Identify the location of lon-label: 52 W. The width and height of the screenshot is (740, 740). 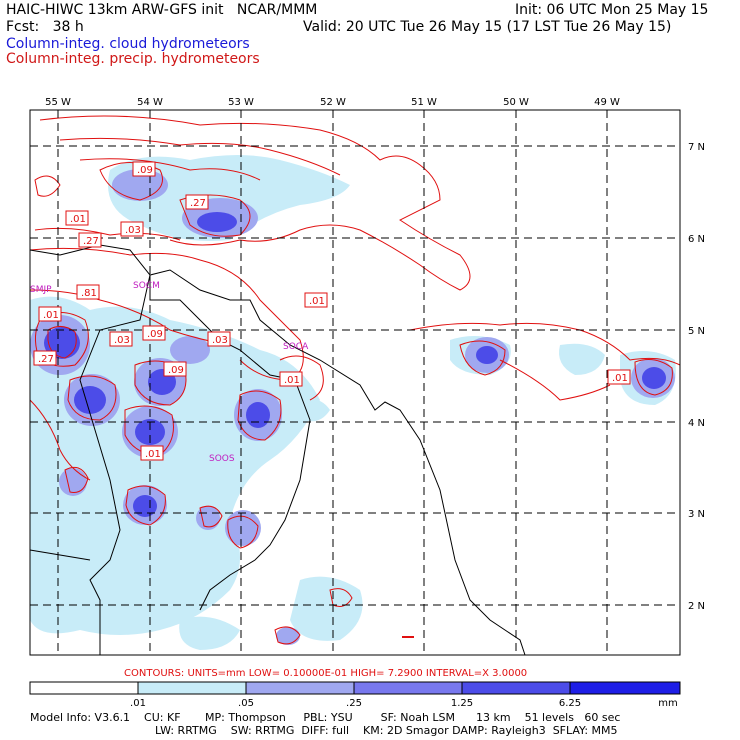
(333, 102).